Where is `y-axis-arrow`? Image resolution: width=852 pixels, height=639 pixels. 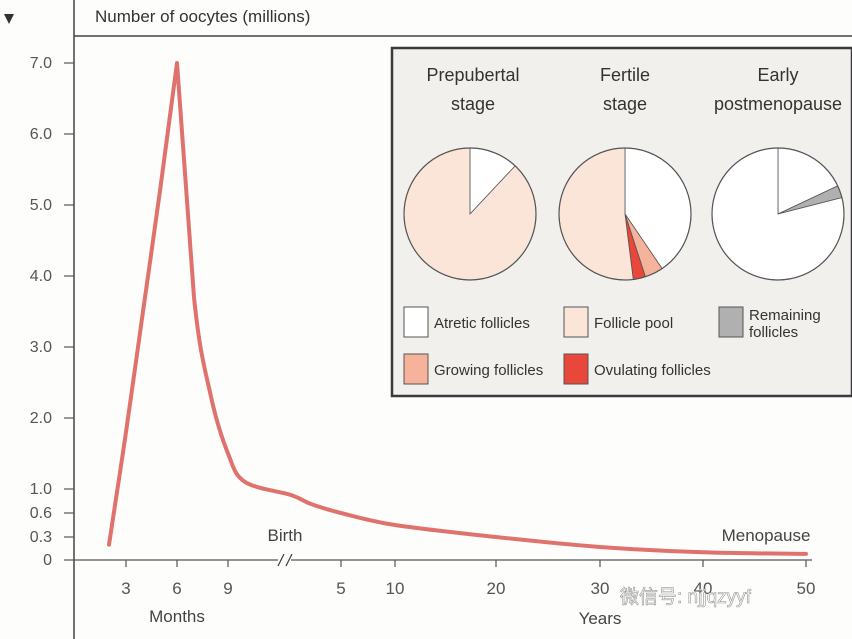
y-axis-arrow is located at coordinates (9, 19).